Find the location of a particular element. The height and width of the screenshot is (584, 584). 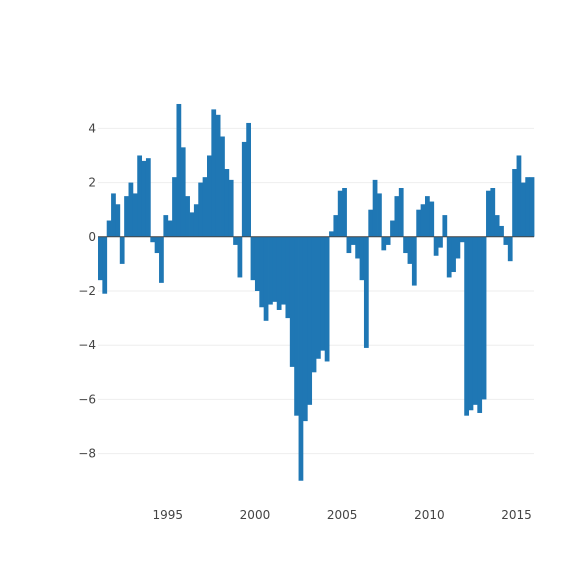

x-tick-label: 2015 is located at coordinates (516, 515).